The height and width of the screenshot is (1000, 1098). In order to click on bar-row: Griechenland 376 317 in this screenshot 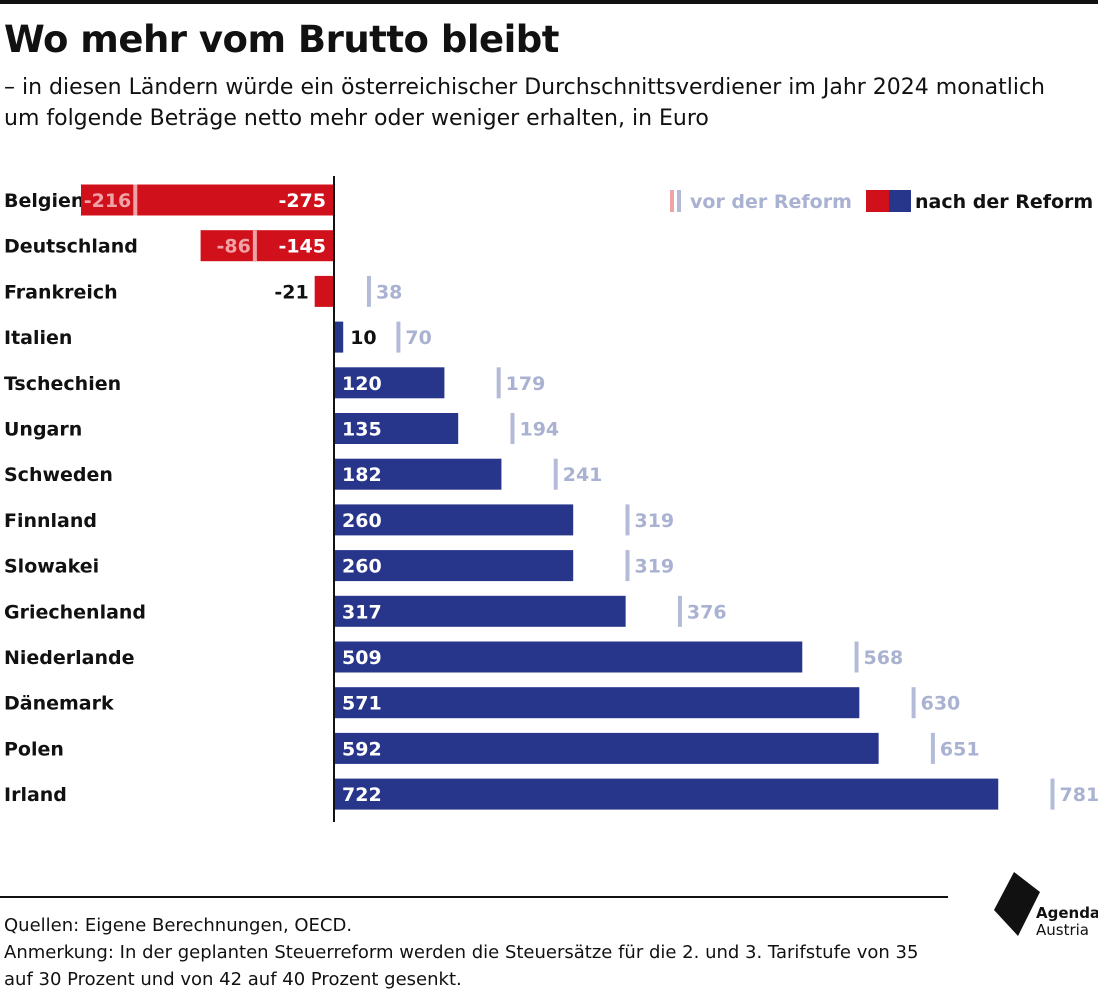, I will do `click(365, 611)`.